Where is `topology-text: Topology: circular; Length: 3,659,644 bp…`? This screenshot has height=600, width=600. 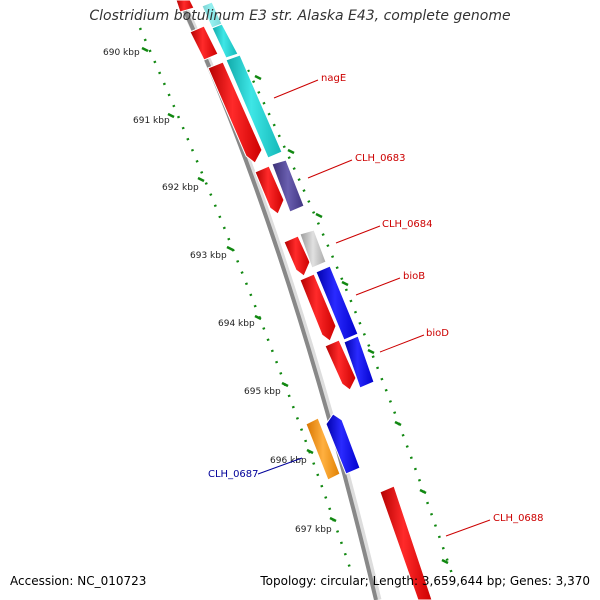
topology-text: Topology: circular; Length: 3,659,644 bp… is located at coordinates (425, 581).